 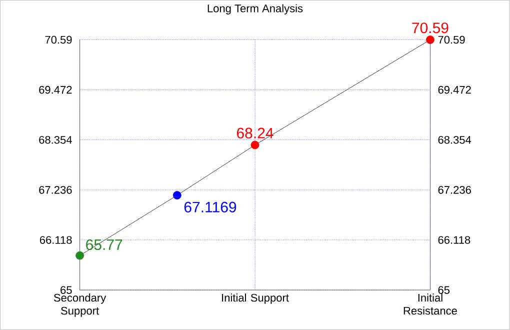 What do you see at coordinates (58, 40) in the screenshot?
I see `y-tick-label: 70.59` at bounding box center [58, 40].